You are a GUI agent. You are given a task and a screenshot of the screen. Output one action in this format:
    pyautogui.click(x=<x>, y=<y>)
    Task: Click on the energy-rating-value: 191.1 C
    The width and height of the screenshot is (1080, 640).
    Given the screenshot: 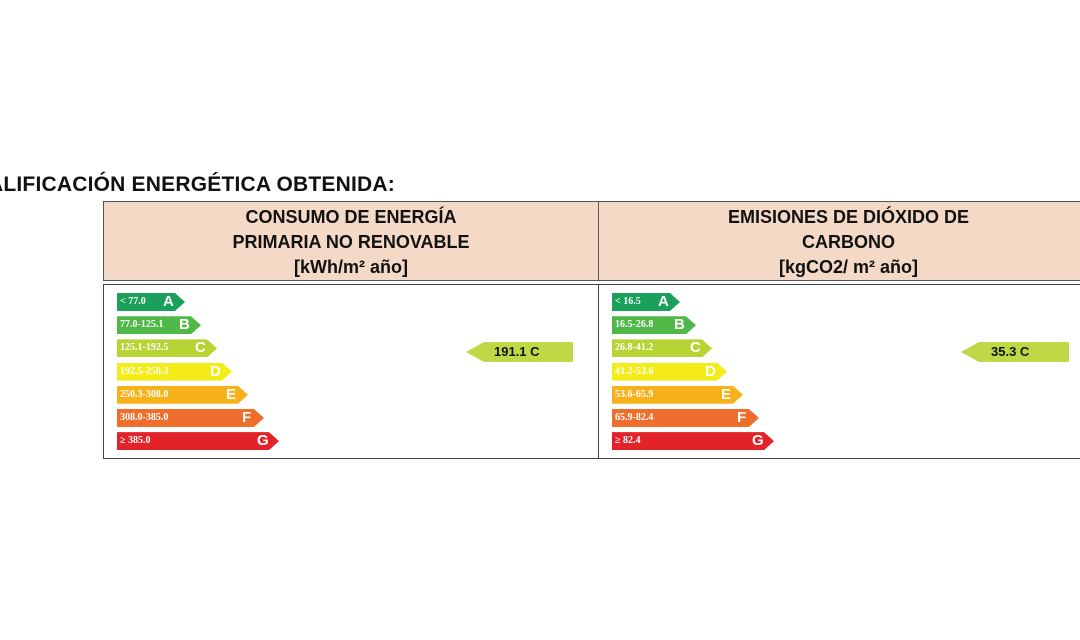 What is the action you would take?
    pyautogui.click(x=517, y=351)
    